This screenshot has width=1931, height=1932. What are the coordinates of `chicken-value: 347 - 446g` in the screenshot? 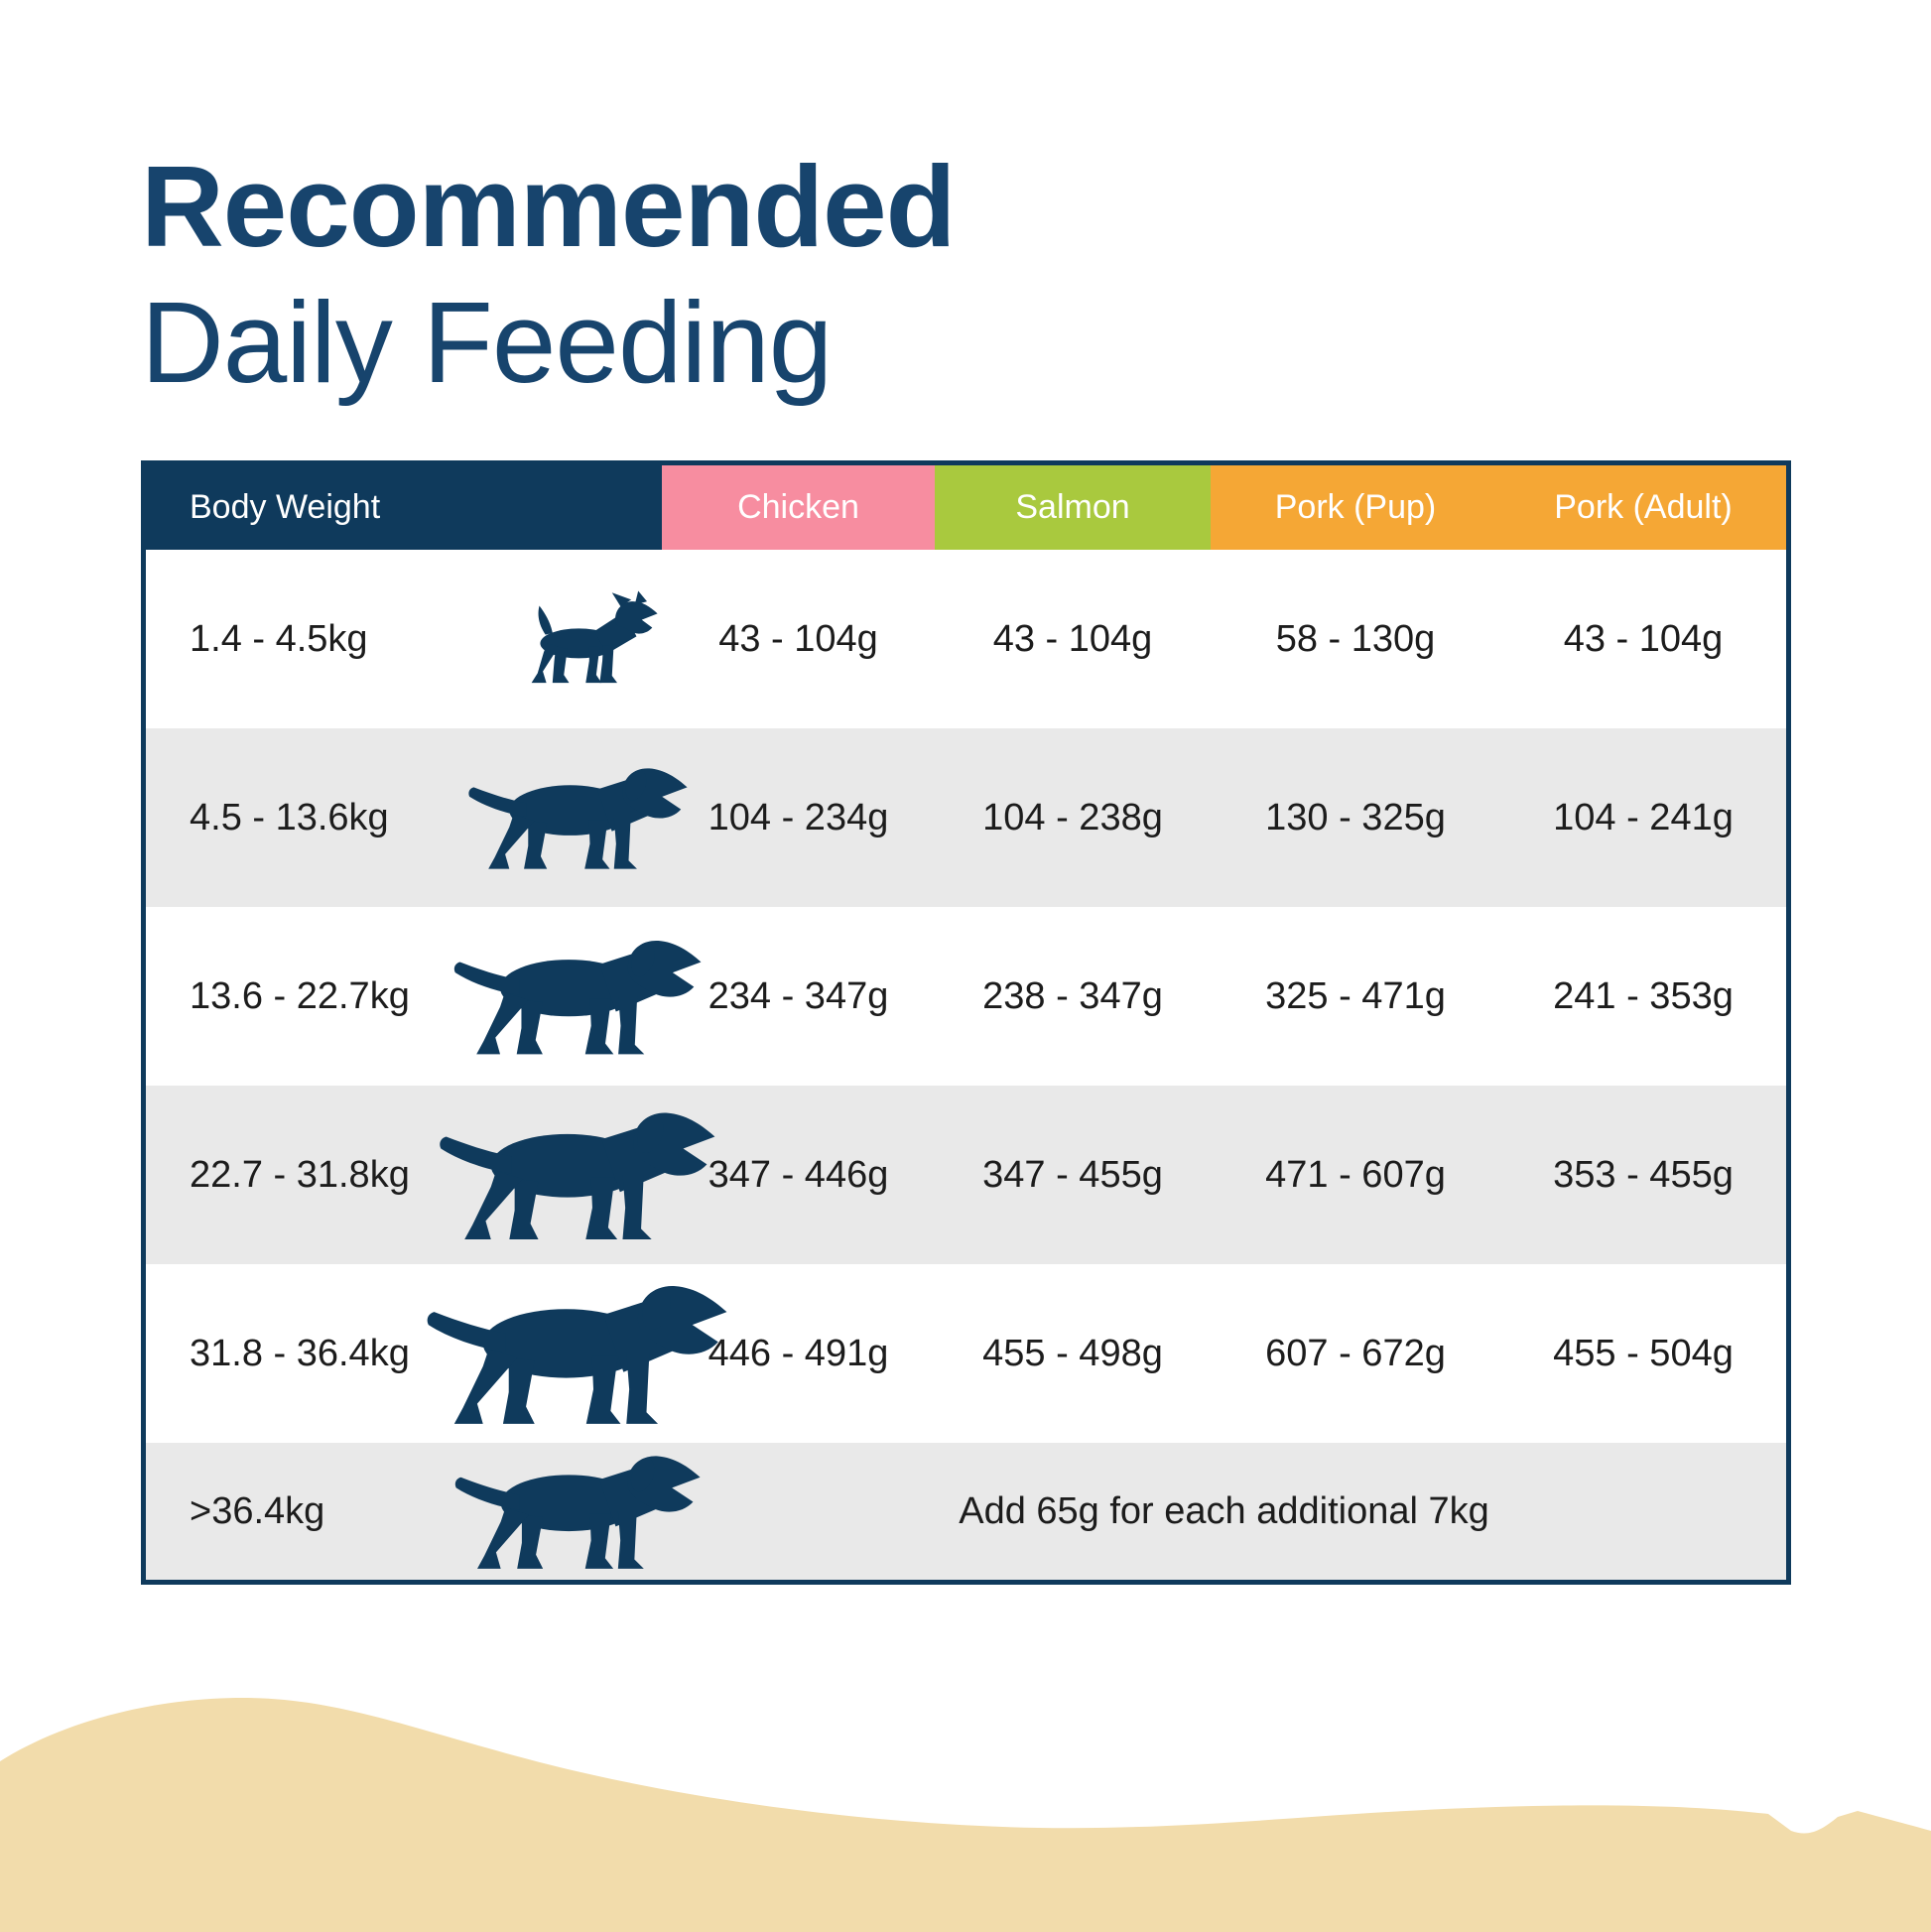 It's located at (798, 1174).